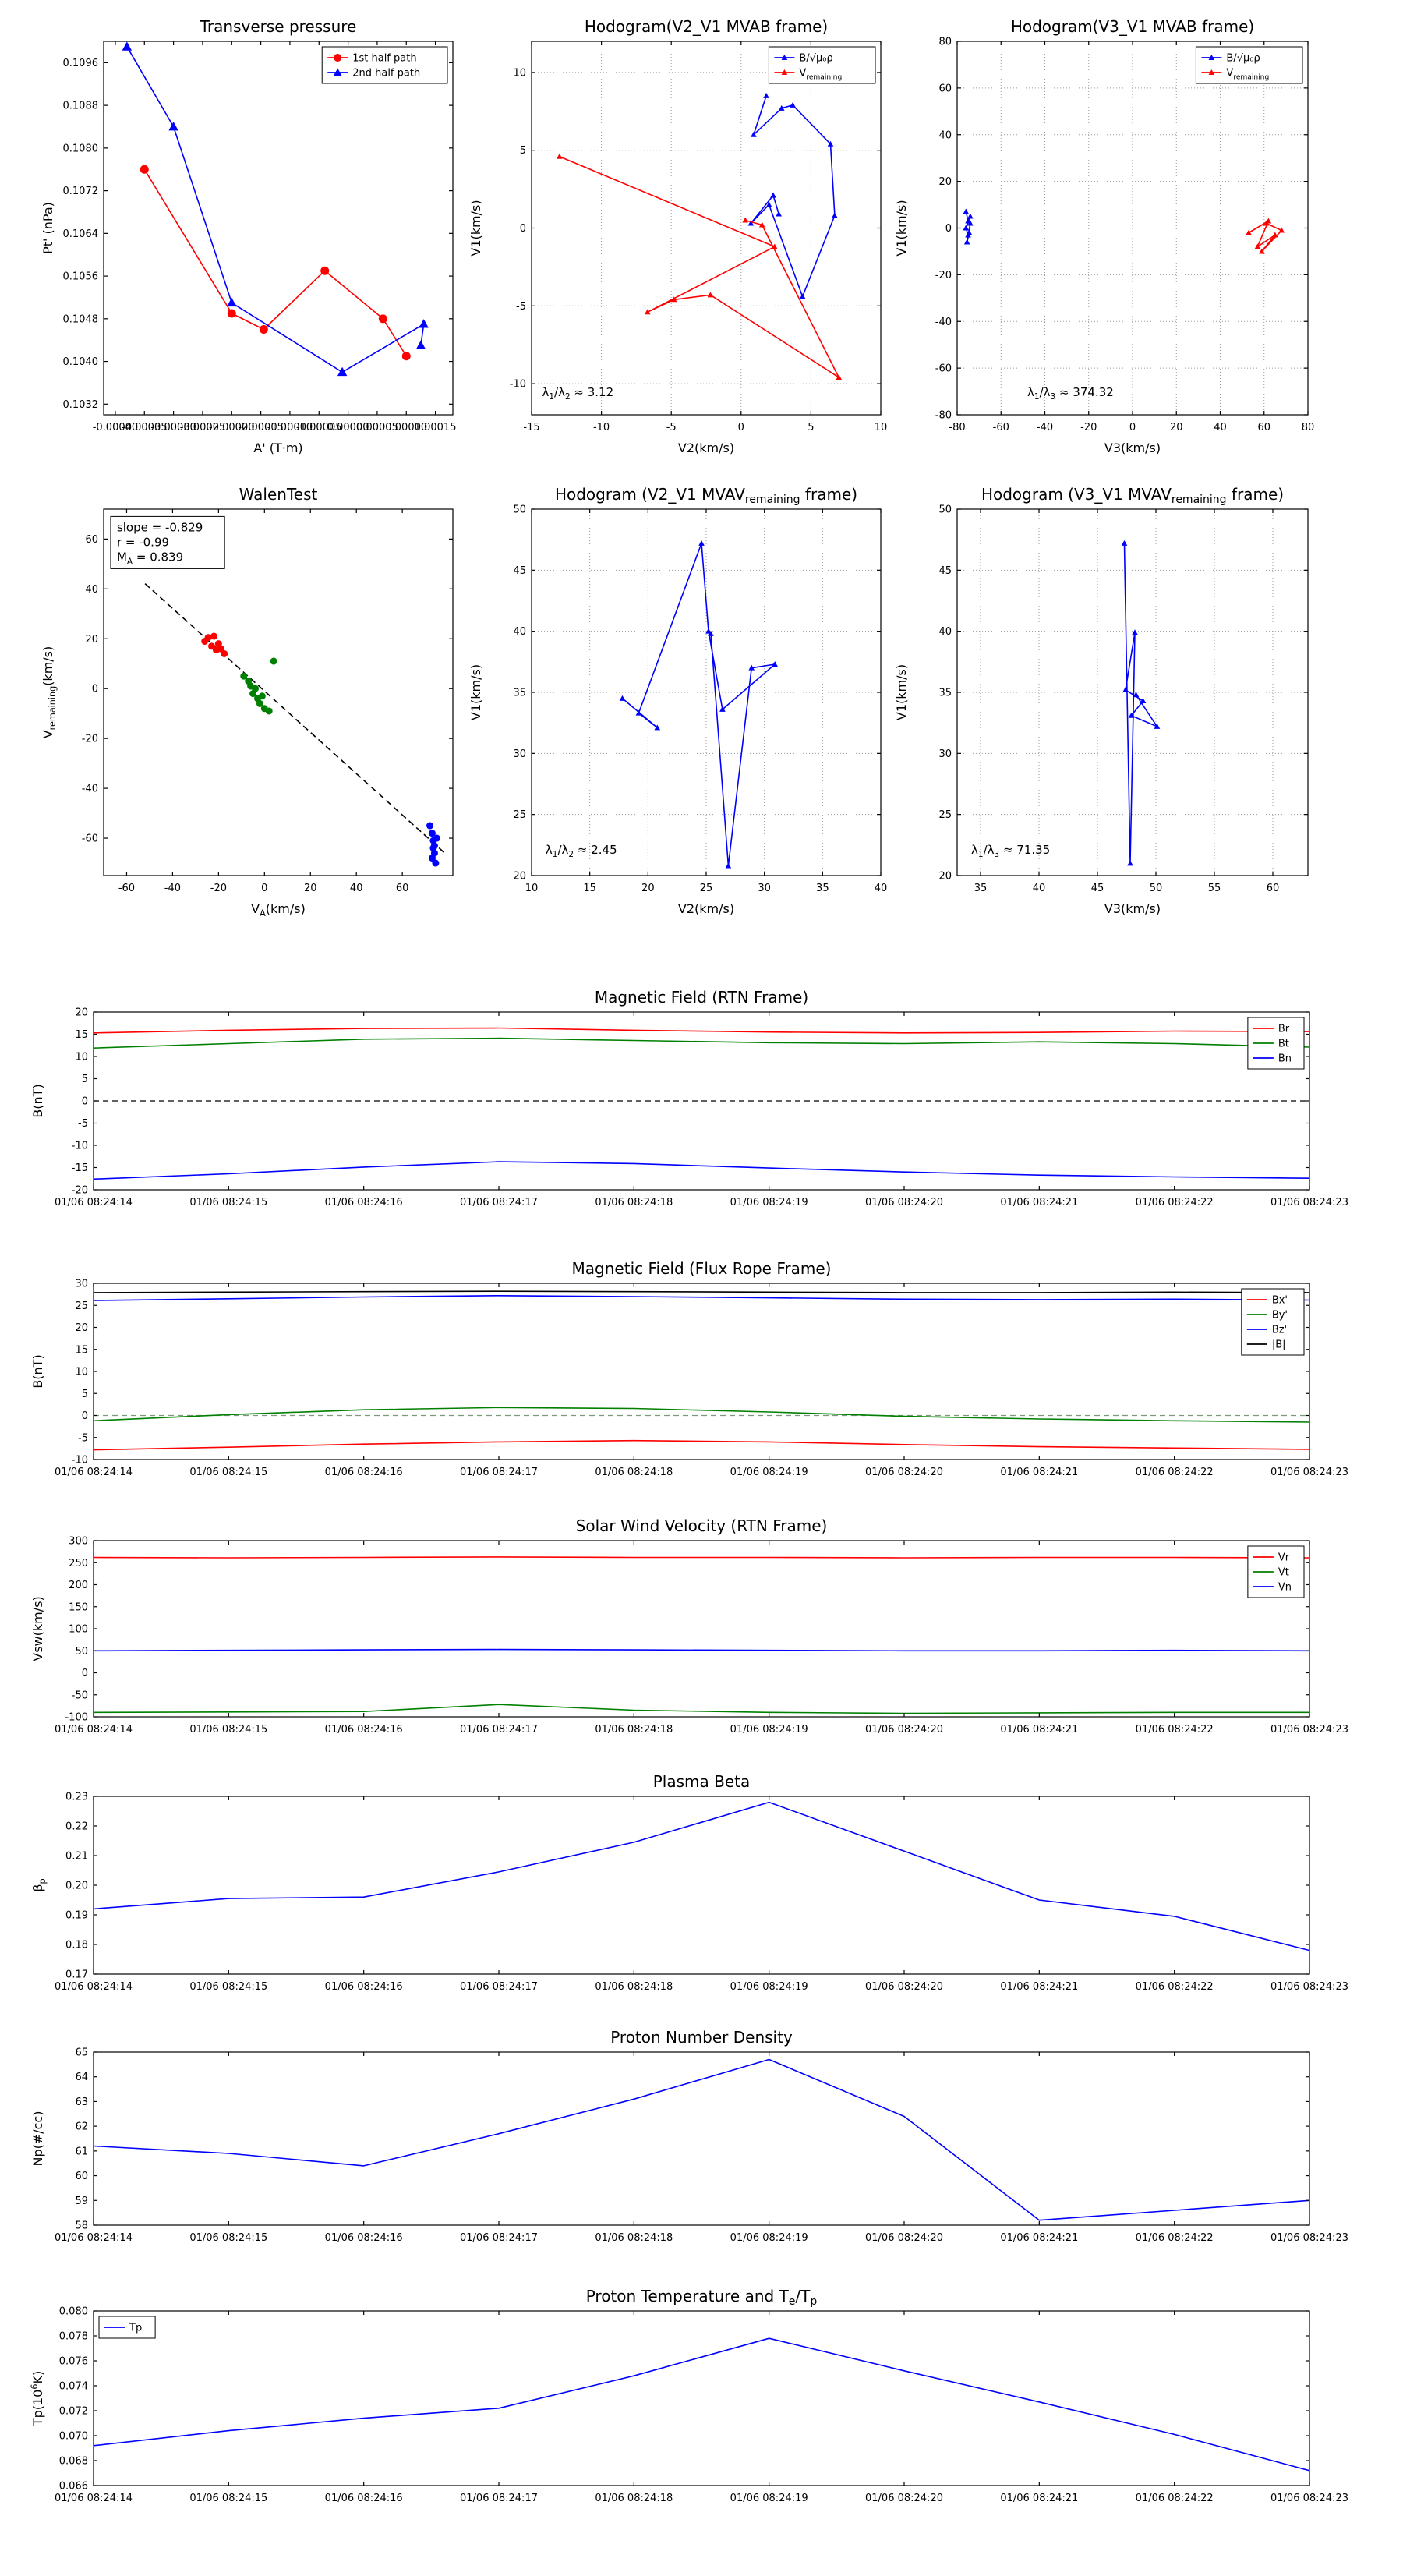 Image resolution: width=1403 pixels, height=2576 pixels. What do you see at coordinates (85, 1394) in the screenshot?
I see `svg-text: 5` at bounding box center [85, 1394].